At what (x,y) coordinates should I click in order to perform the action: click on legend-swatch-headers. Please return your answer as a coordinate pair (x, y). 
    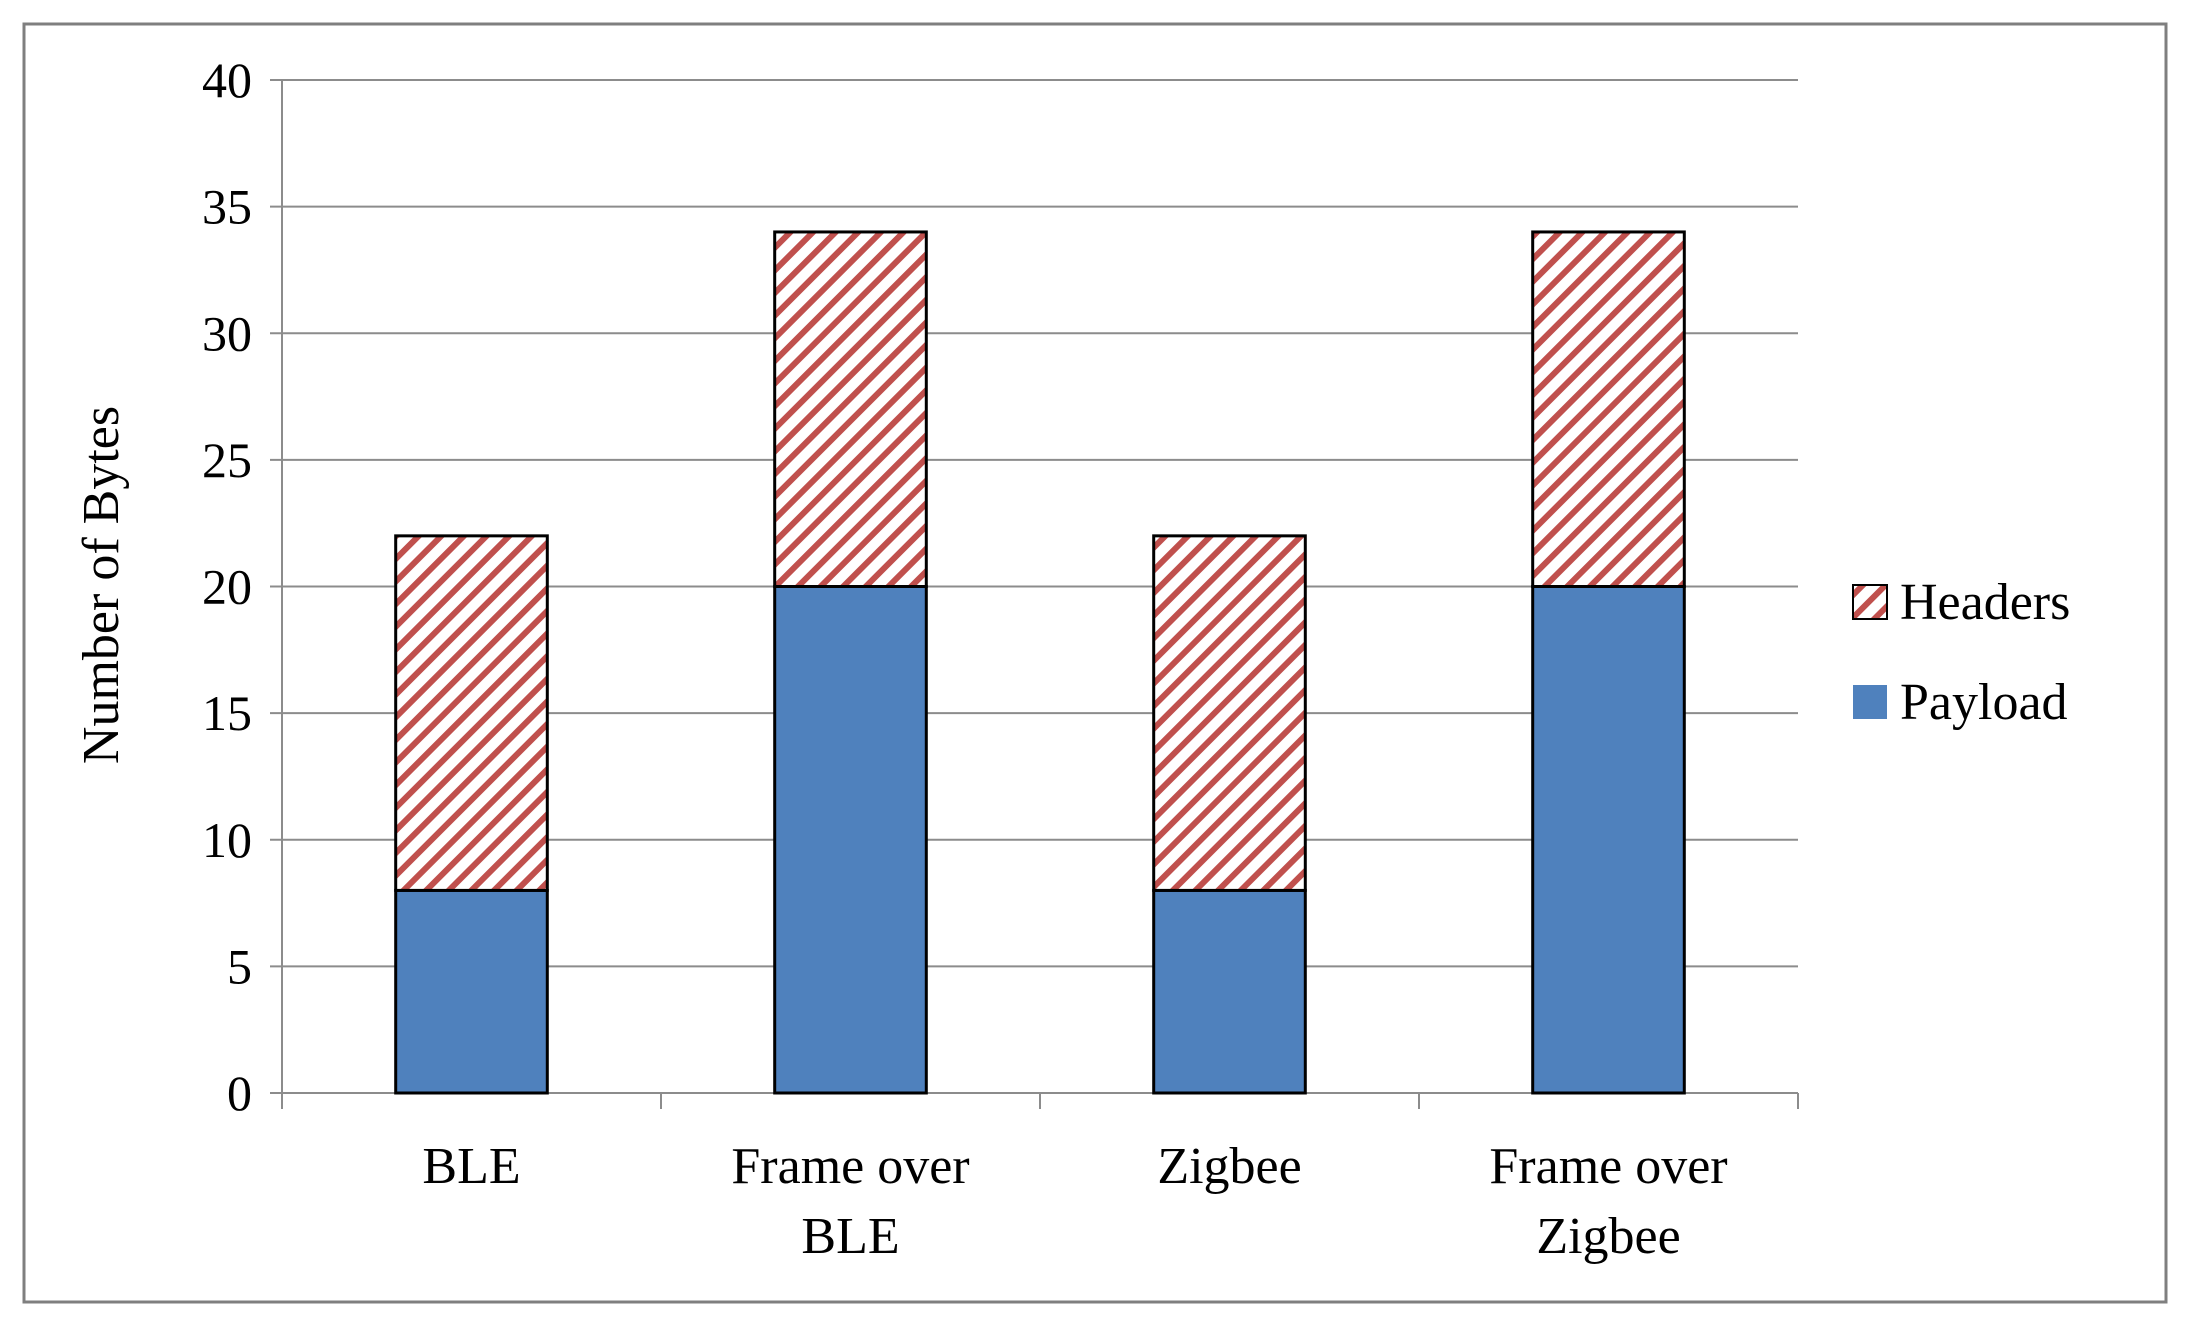
    Looking at the image, I should click on (1870, 602).